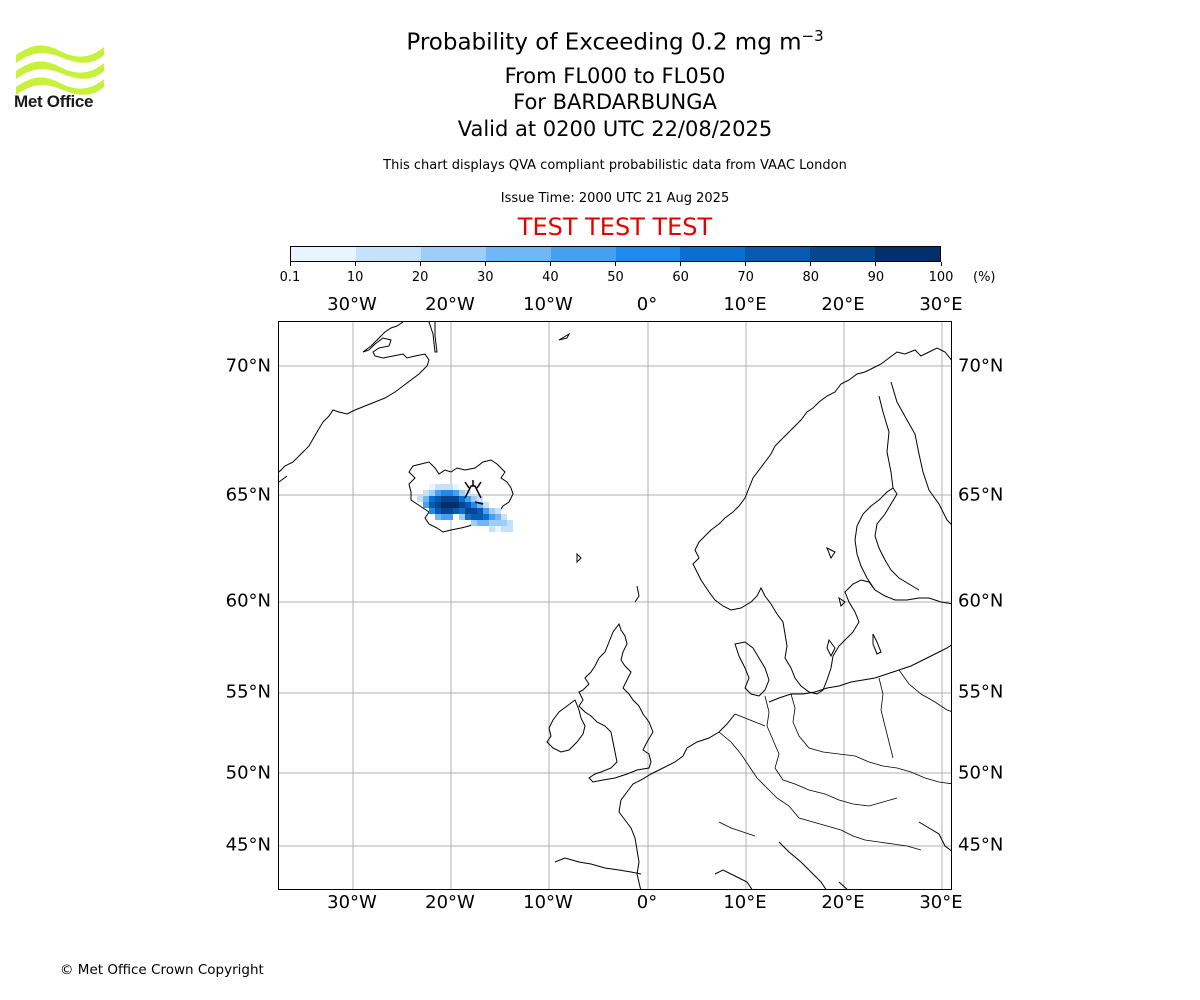  What do you see at coordinates (981, 845) in the screenshot?
I see `latitude-label-right: 45°N` at bounding box center [981, 845].